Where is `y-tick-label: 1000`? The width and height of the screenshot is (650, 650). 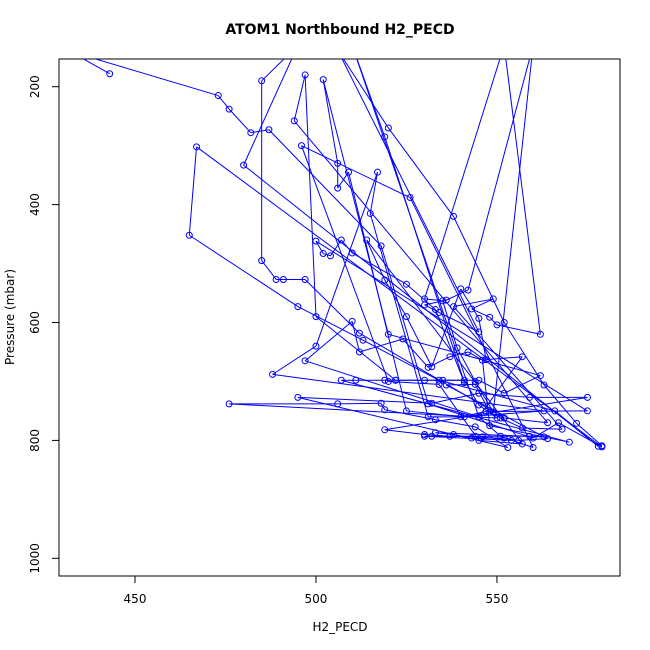 y-tick-label: 1000 is located at coordinates (35, 558).